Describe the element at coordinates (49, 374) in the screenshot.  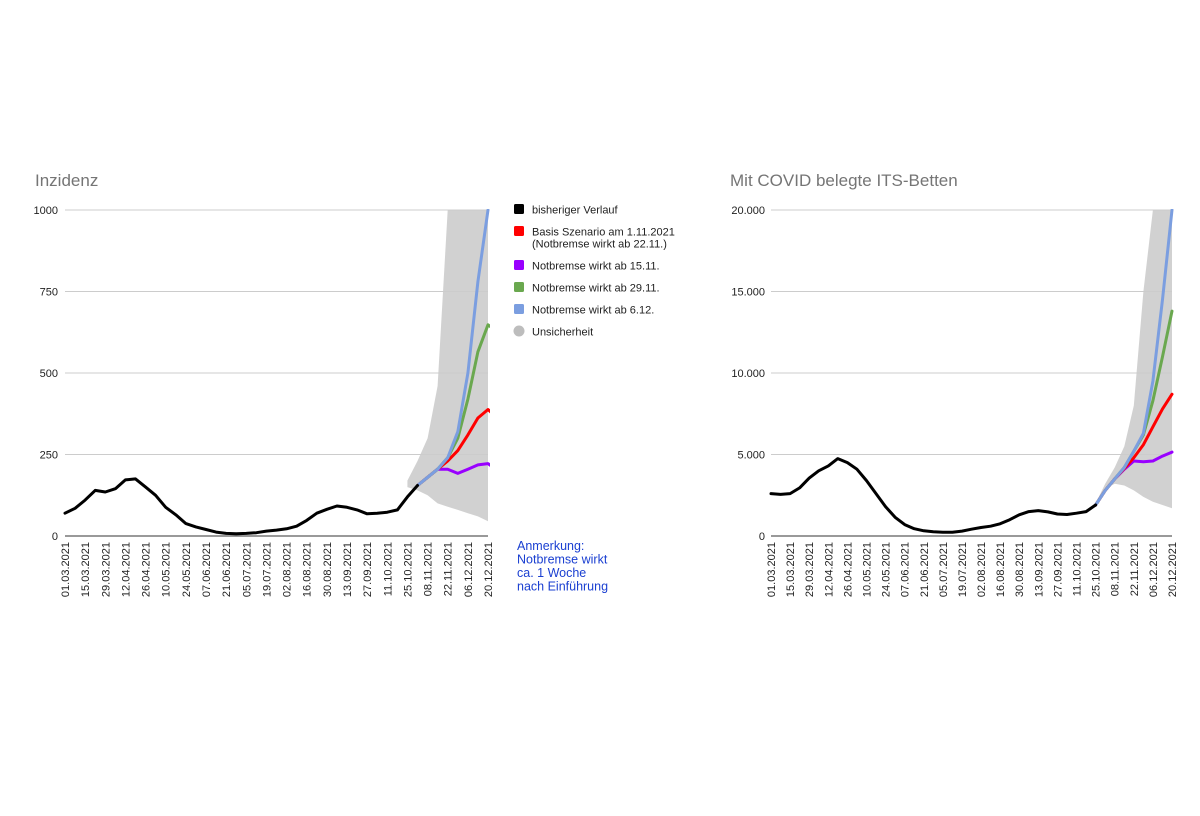
I see `y-tick-label: 500` at that location.